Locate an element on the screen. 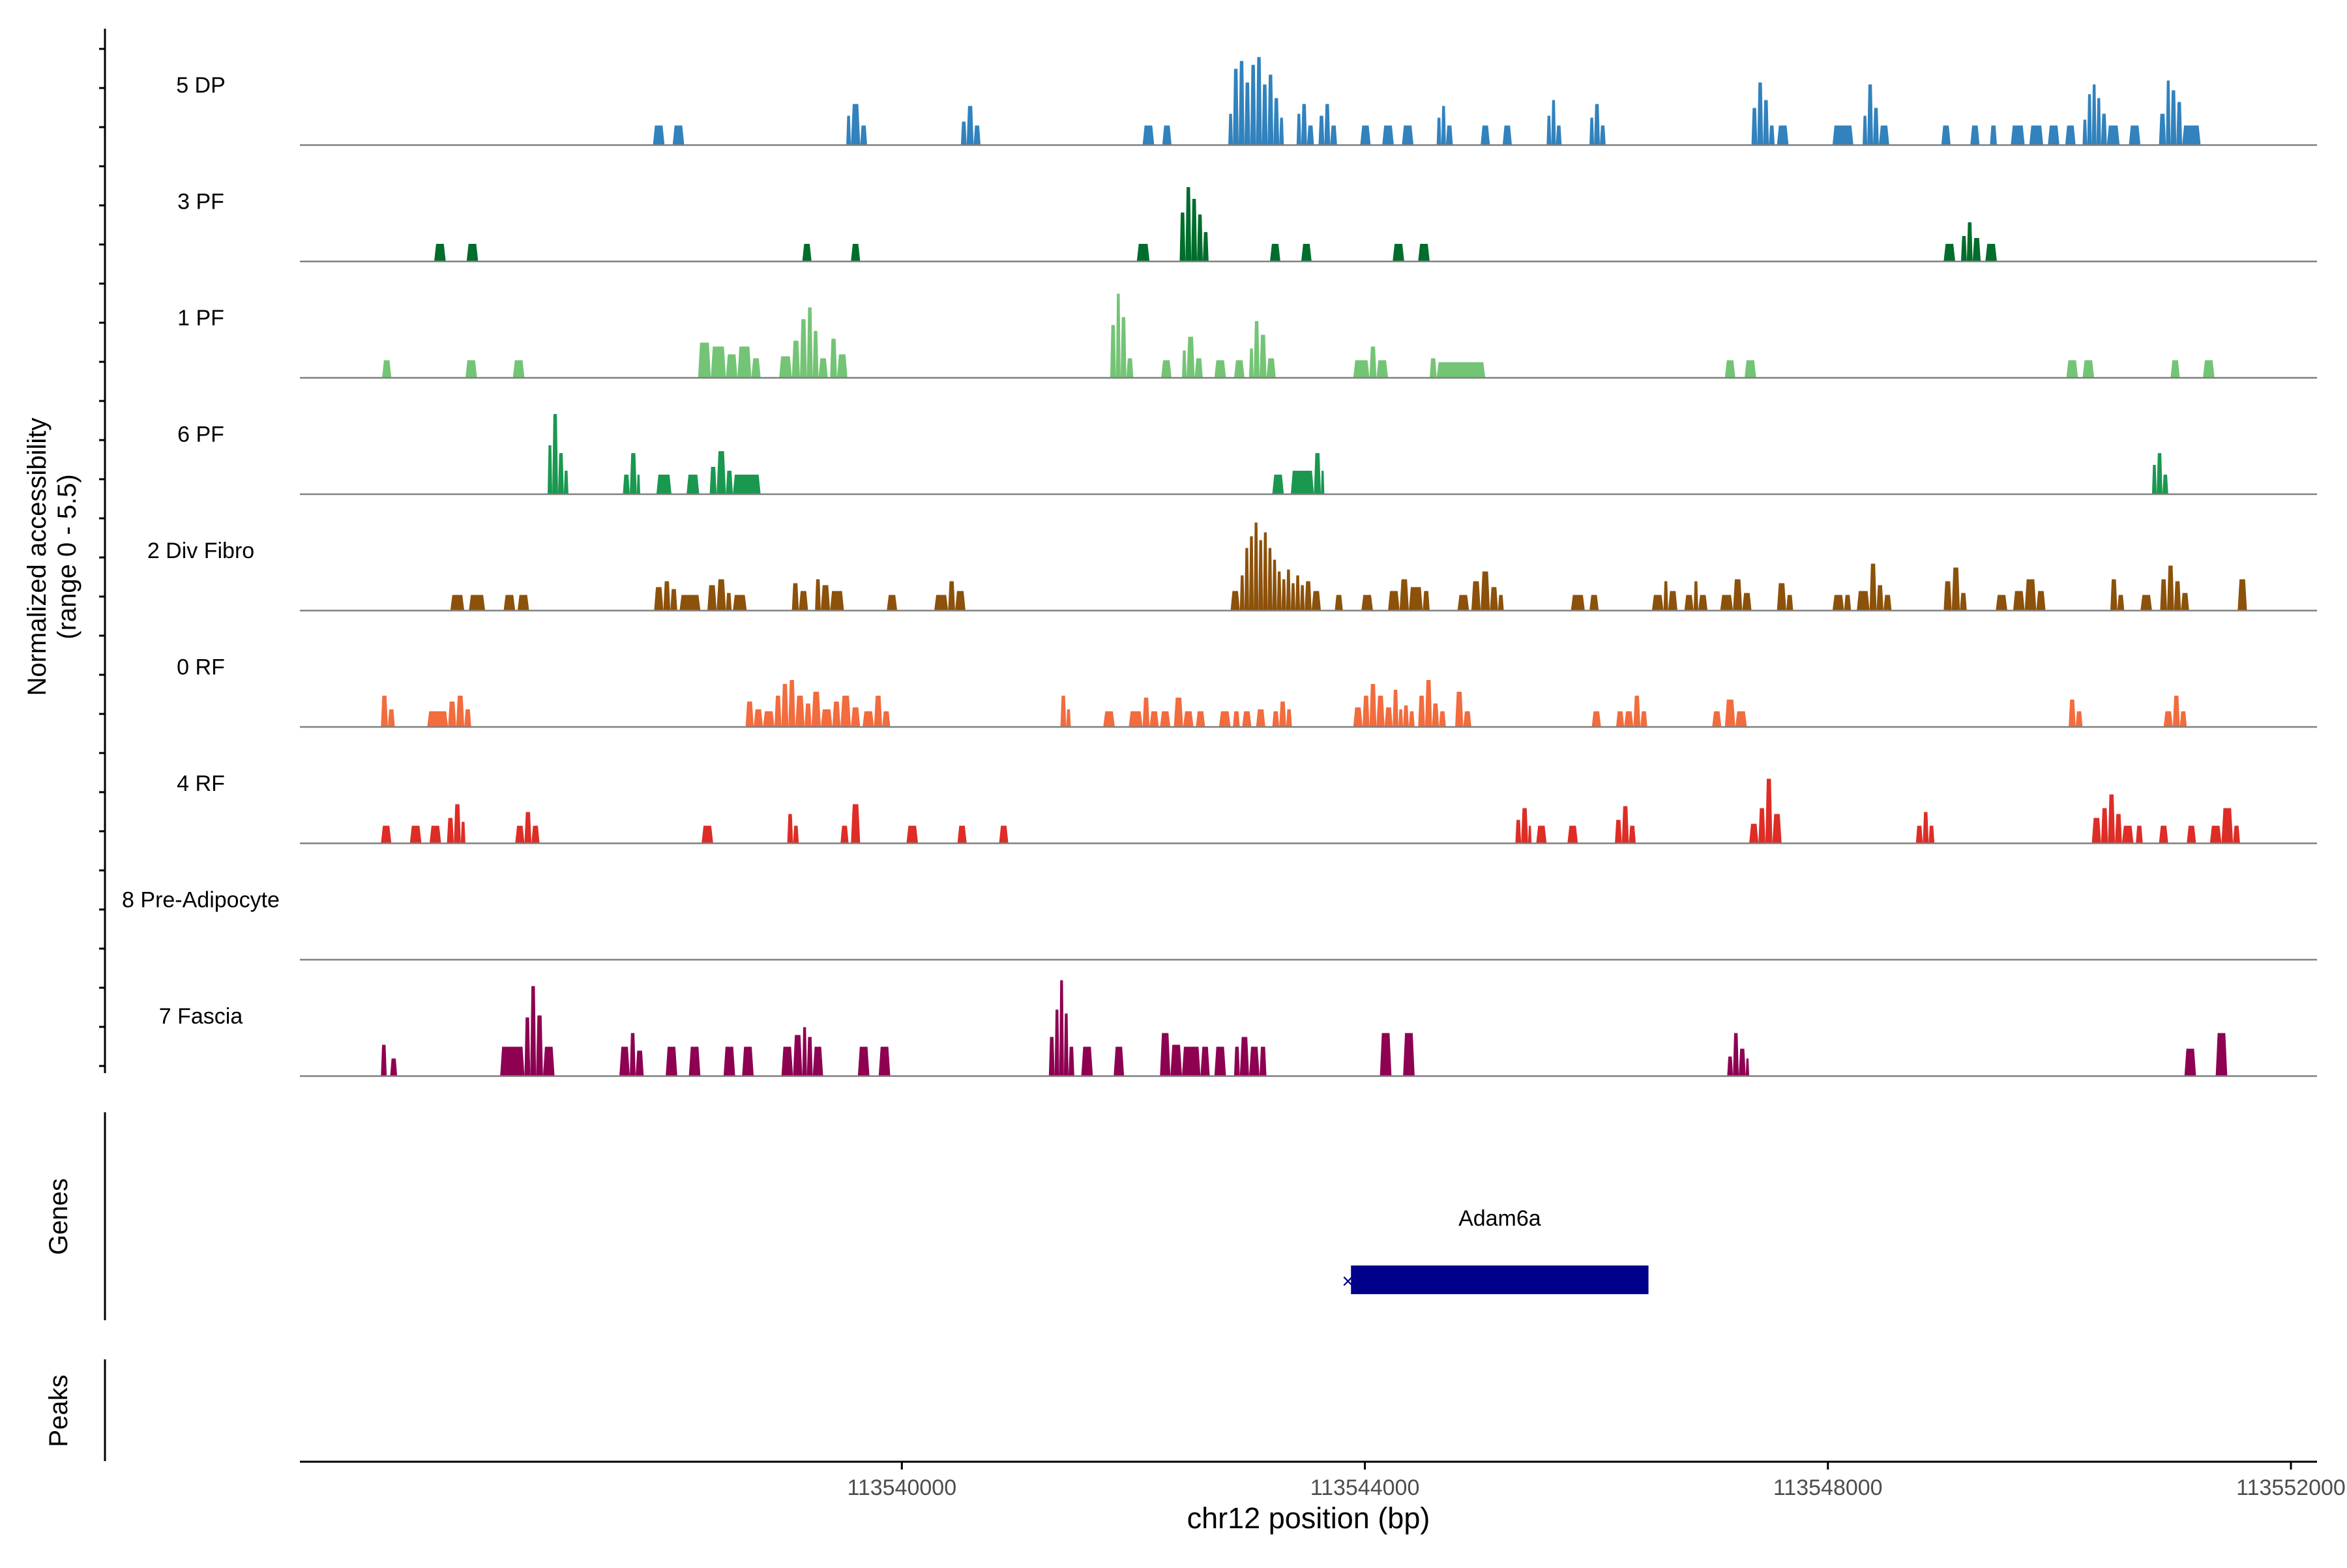  x-tick-label: 113548000 is located at coordinates (1828, 1488).